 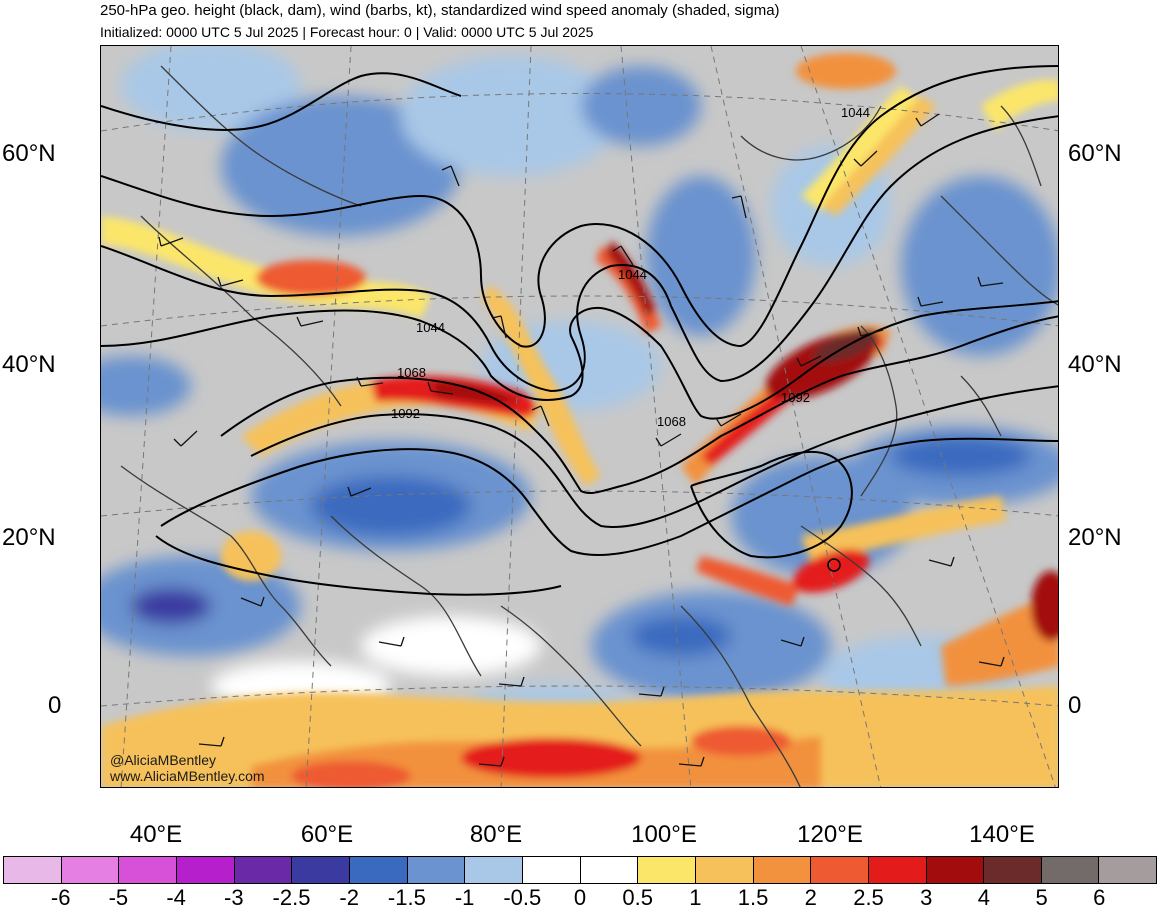 I want to click on colorbar-tick-label: -1.5, so click(x=406, y=897).